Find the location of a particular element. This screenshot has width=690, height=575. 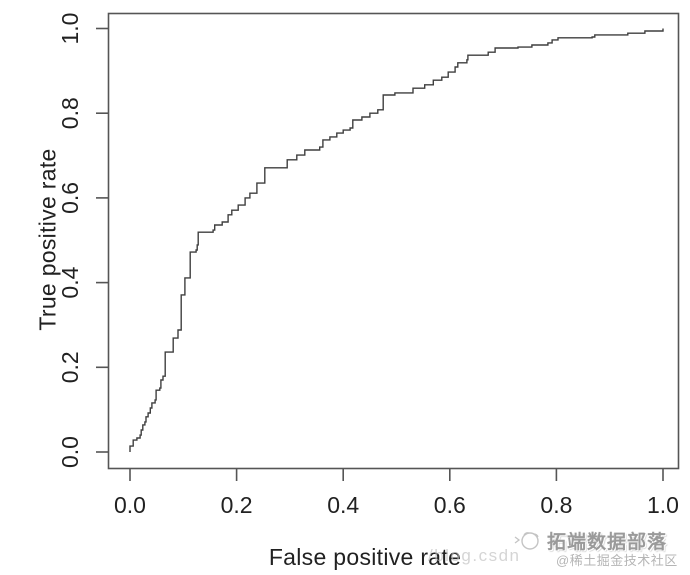

x-tick-label: 0.6 is located at coordinates (450, 505).